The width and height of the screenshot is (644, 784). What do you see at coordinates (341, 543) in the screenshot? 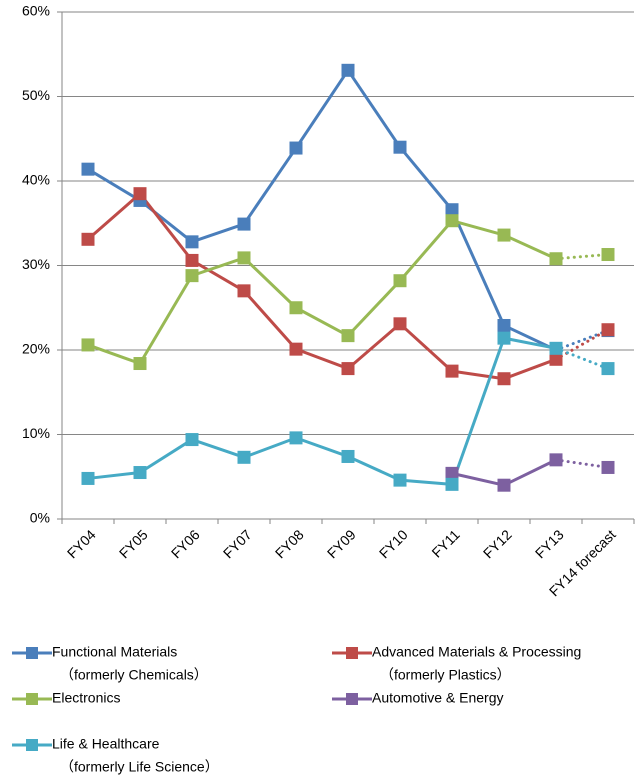
I see `x-tick-label: FY09` at bounding box center [341, 543].